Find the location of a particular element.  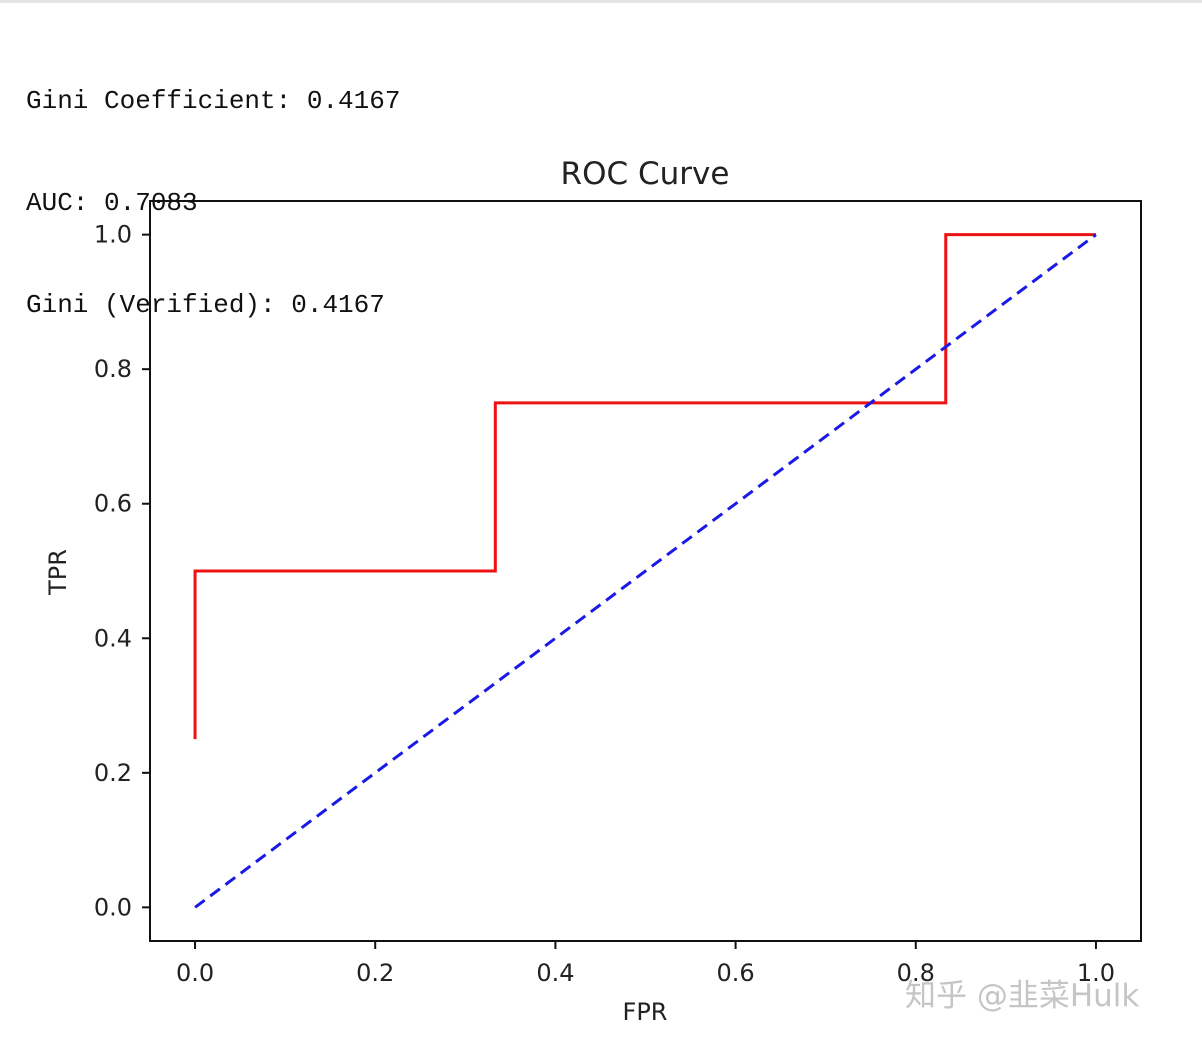

y-axis: 0.0 0.2 0.4 0.6 0.8 1.0 is located at coordinates (122, 571).